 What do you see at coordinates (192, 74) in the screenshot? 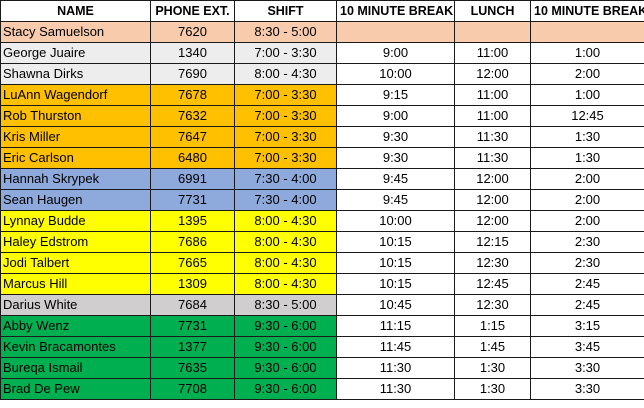
I see `cell-phone-ext: 7690` at bounding box center [192, 74].